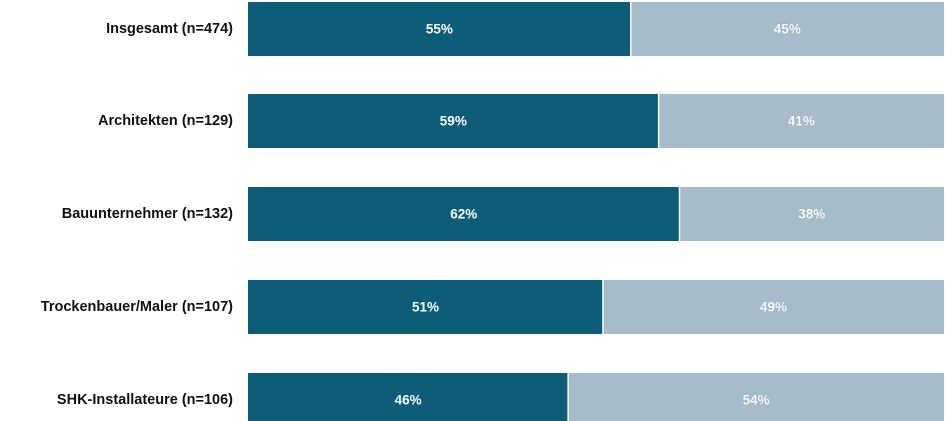  I want to click on data-label: 46%, so click(408, 400).